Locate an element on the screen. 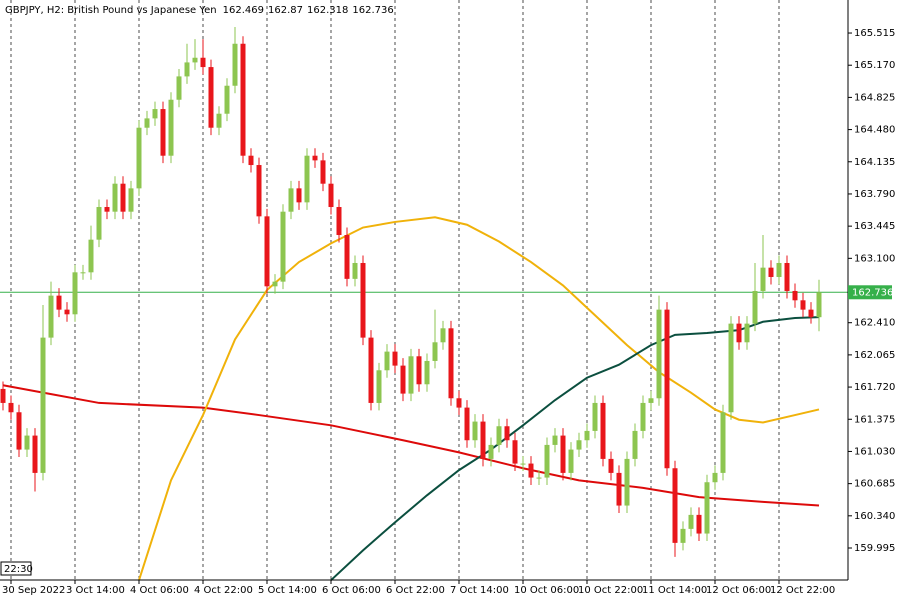 The image size is (900, 600). y-tick-label: 163.445 is located at coordinates (874, 226).